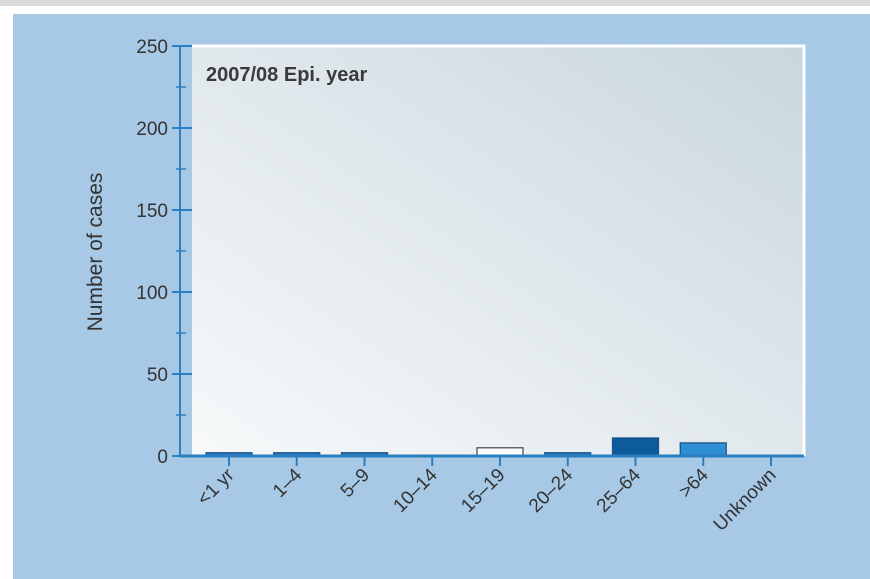 The image size is (870, 579). I want to click on x-tick-label: 1–4, so click(288, 483).